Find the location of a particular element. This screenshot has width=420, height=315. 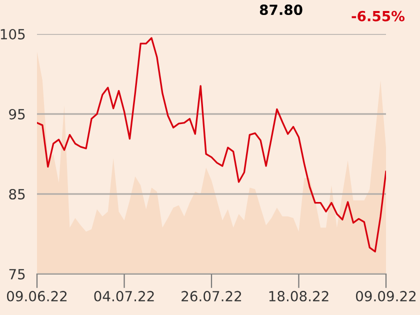

y-tick-label: 85 is located at coordinates (17, 194).